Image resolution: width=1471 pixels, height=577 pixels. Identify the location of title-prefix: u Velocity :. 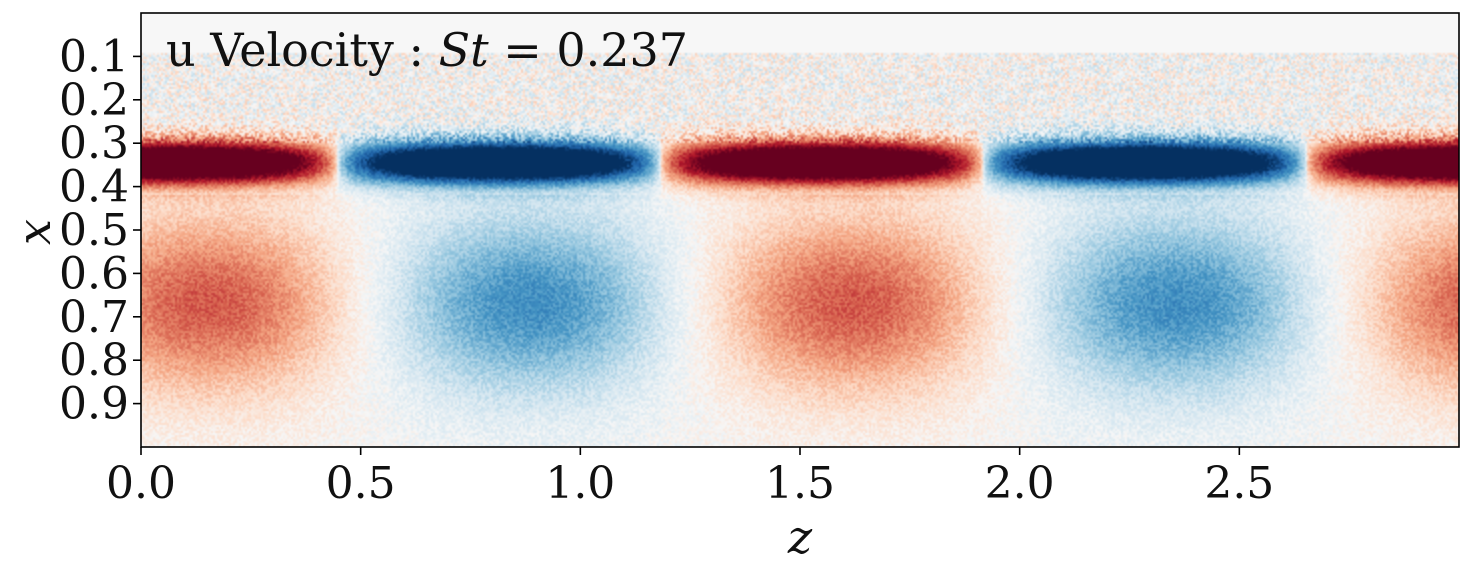
(302, 50).